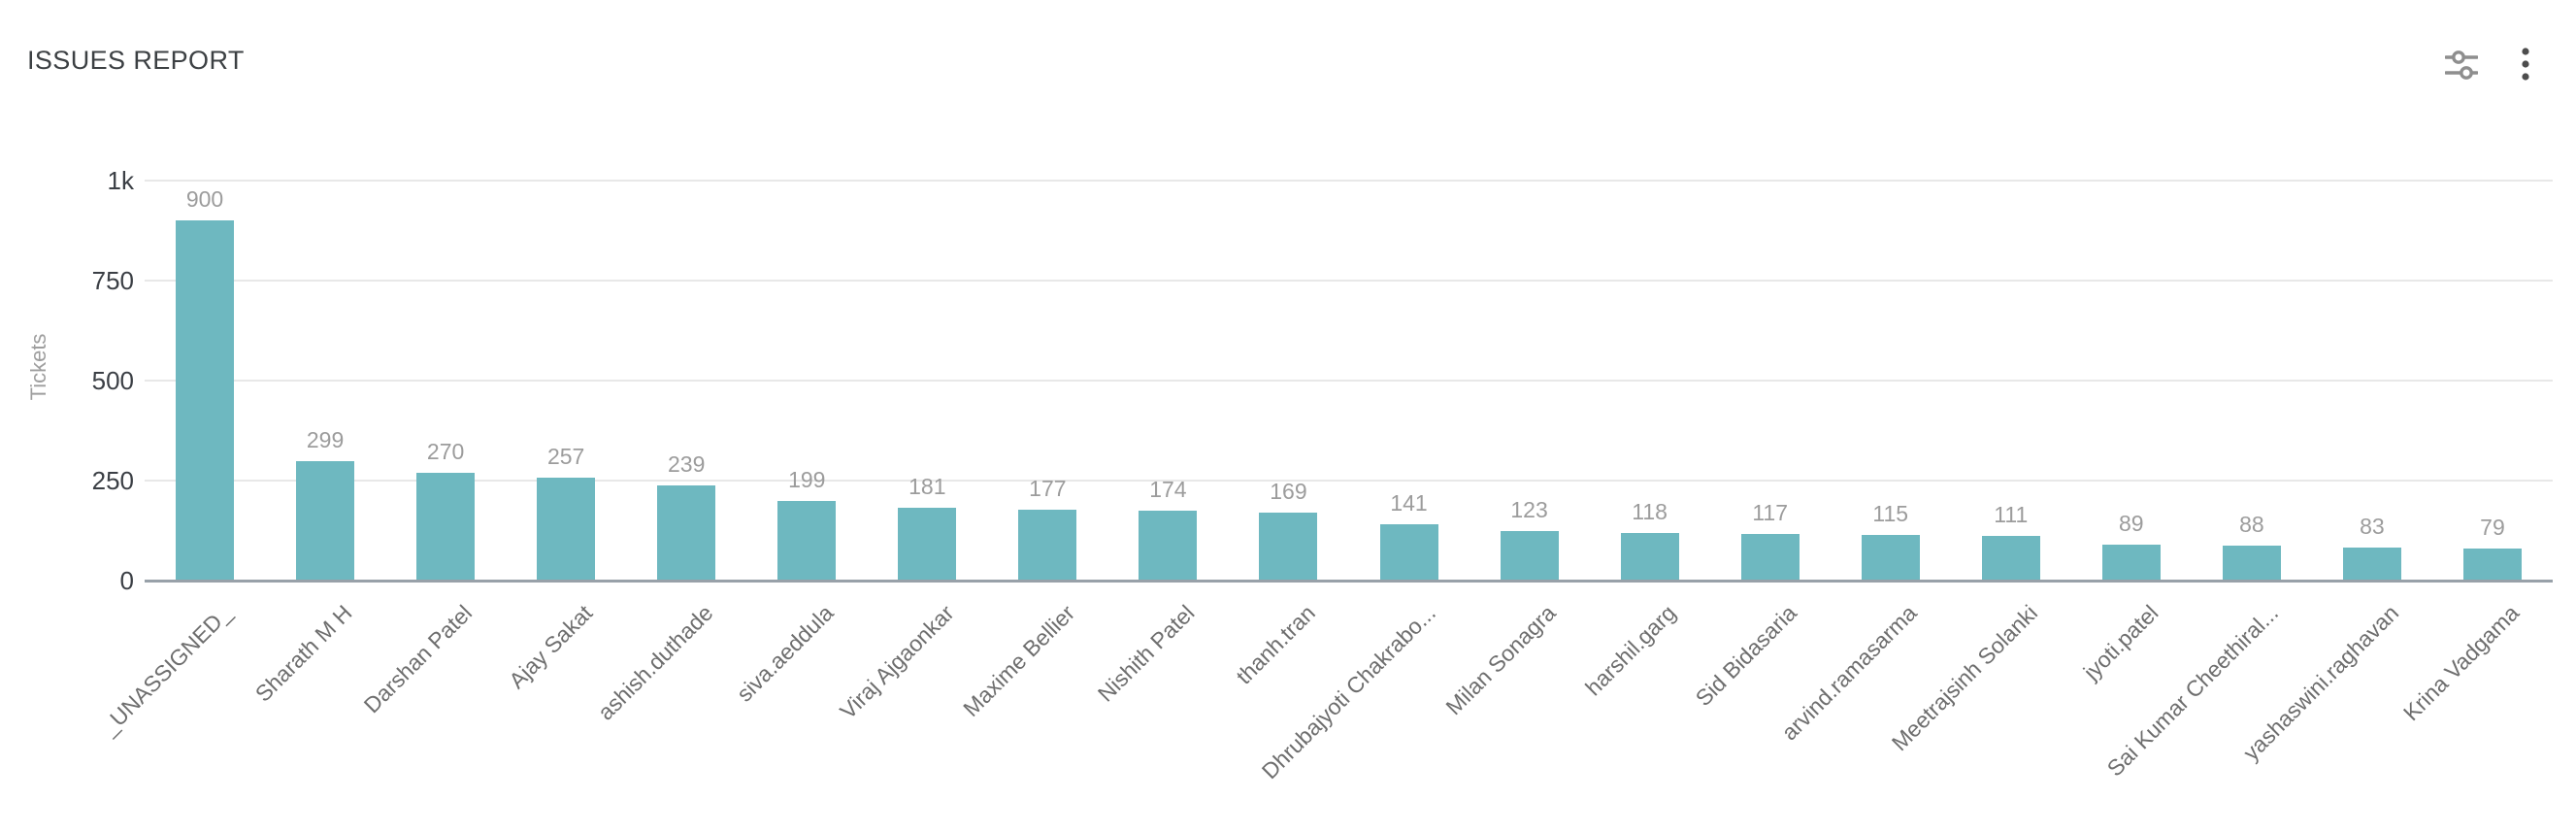 The width and height of the screenshot is (2576, 833). I want to click on widget-title: ISSUES REPORT, so click(136, 61).